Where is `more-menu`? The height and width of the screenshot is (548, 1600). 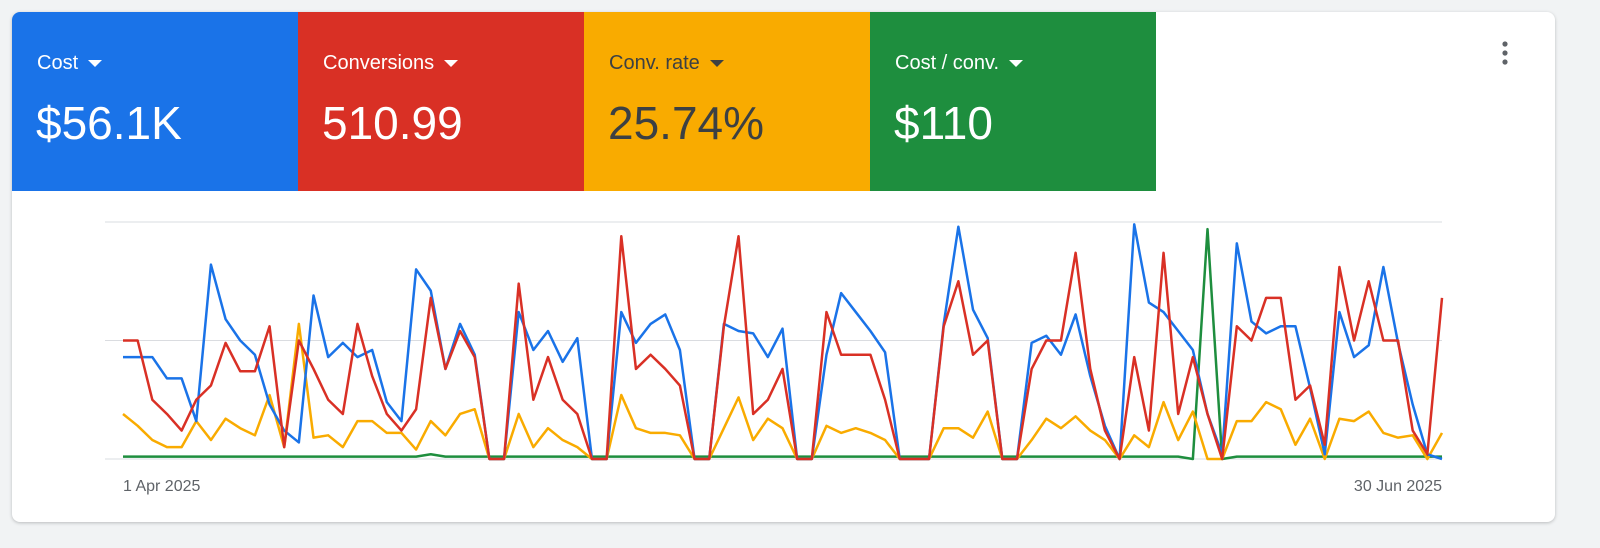 more-menu is located at coordinates (1505, 54).